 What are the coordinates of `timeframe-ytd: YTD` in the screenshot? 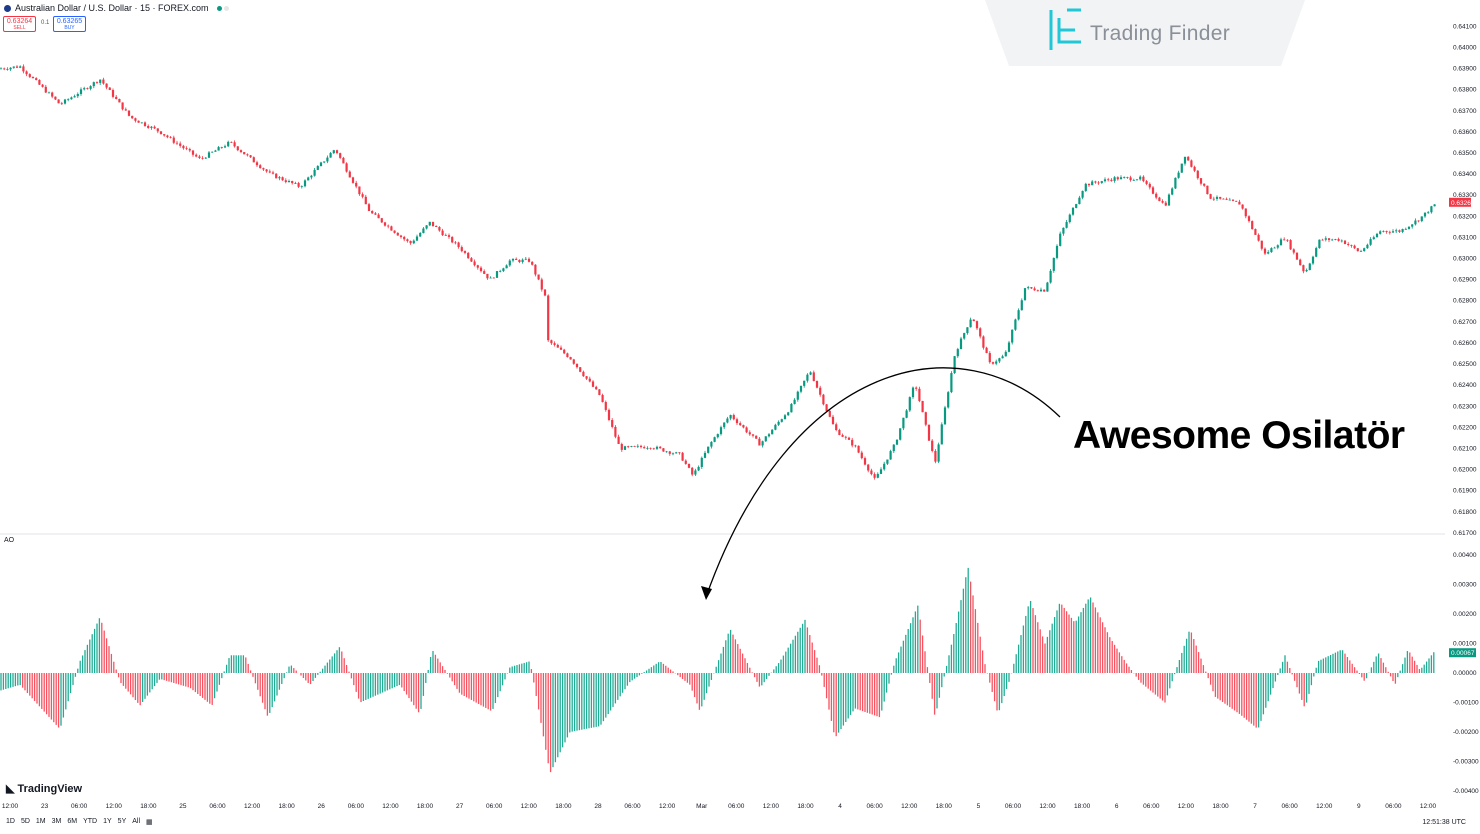 It's located at (90, 821).